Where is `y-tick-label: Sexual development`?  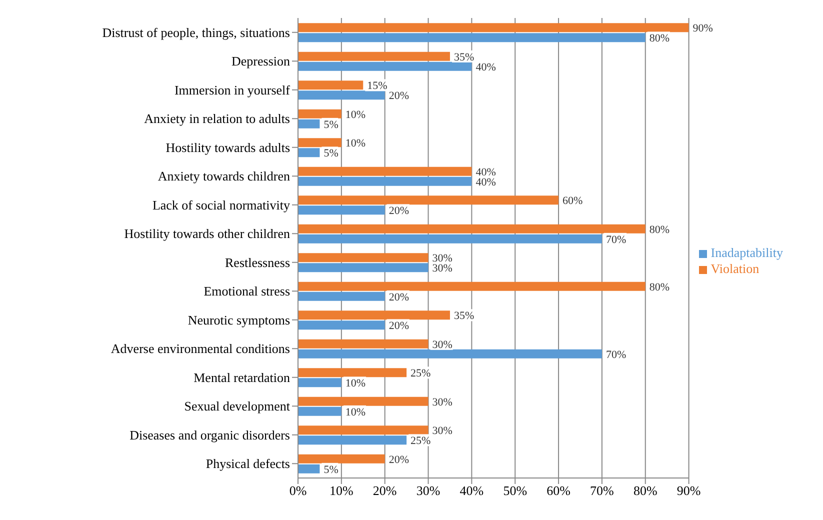 y-tick-label: Sexual development is located at coordinates (237, 406).